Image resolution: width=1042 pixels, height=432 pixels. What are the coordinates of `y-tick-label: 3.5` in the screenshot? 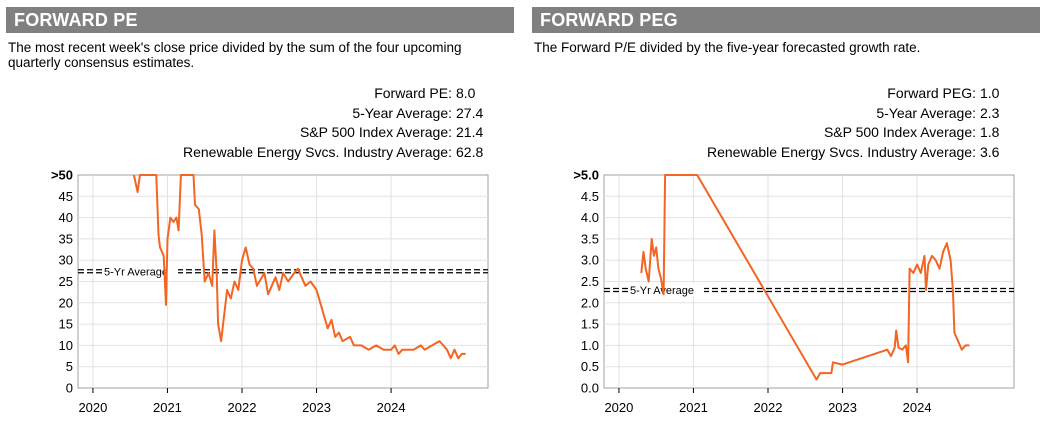 It's located at (590, 238).